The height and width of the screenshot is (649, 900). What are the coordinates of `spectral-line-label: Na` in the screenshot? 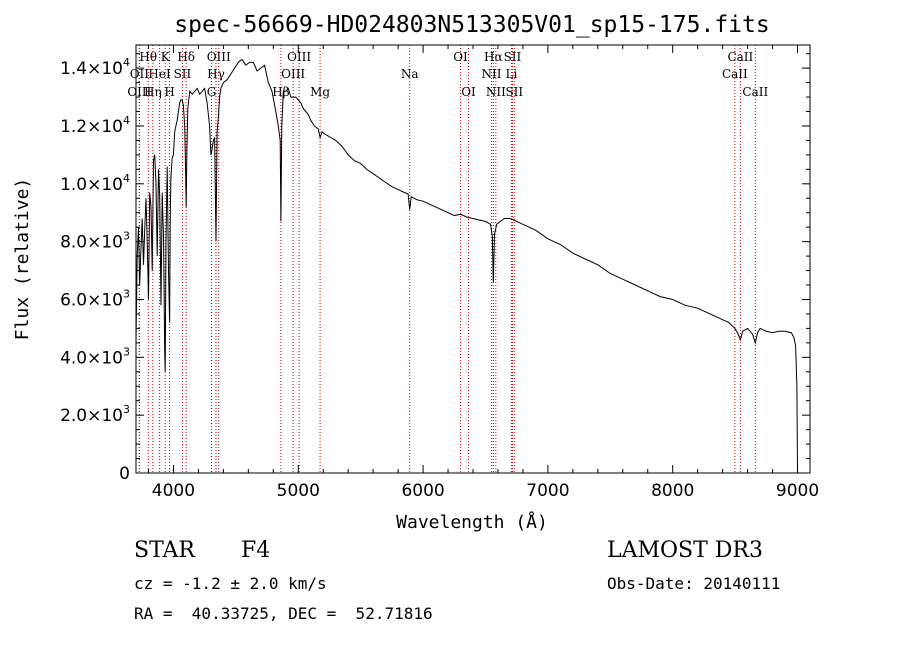 It's located at (410, 74).